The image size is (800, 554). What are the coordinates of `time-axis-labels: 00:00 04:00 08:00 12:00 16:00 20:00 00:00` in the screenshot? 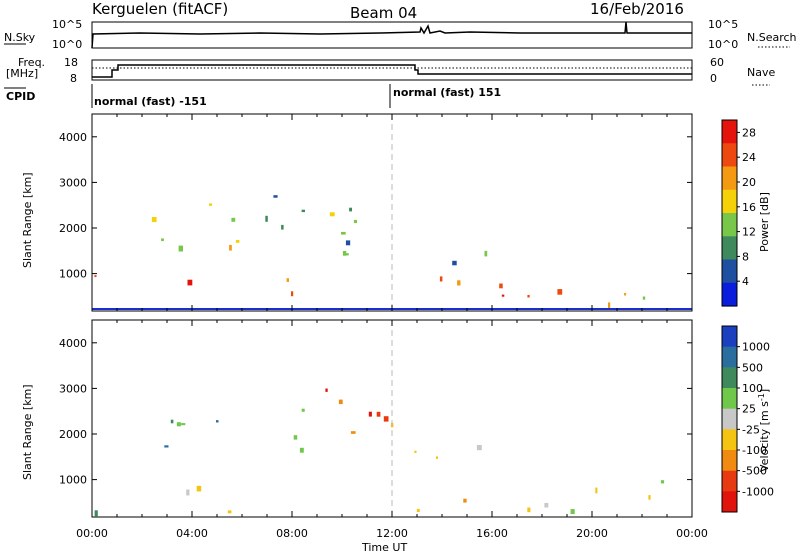 It's located at (392, 533).